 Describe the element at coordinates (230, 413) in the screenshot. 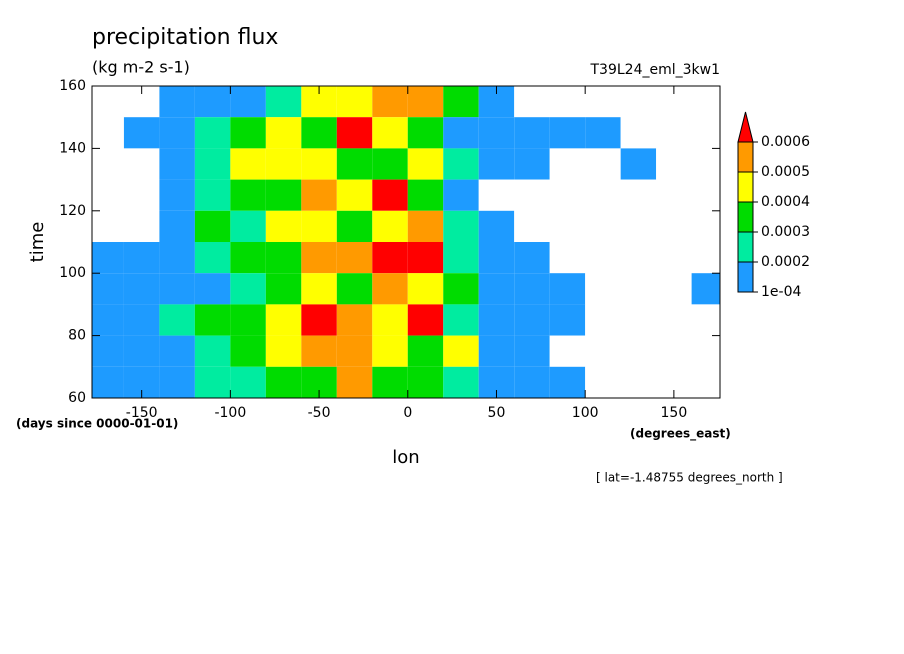

I see `x-tick-label: -100` at that location.